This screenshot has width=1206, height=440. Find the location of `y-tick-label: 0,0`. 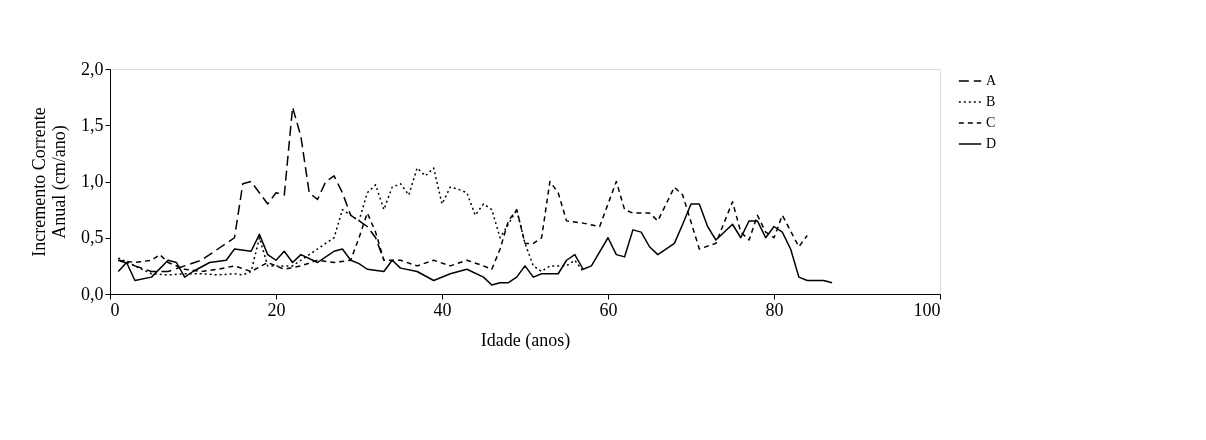

y-tick-label: 0,0 is located at coordinates (92, 293).